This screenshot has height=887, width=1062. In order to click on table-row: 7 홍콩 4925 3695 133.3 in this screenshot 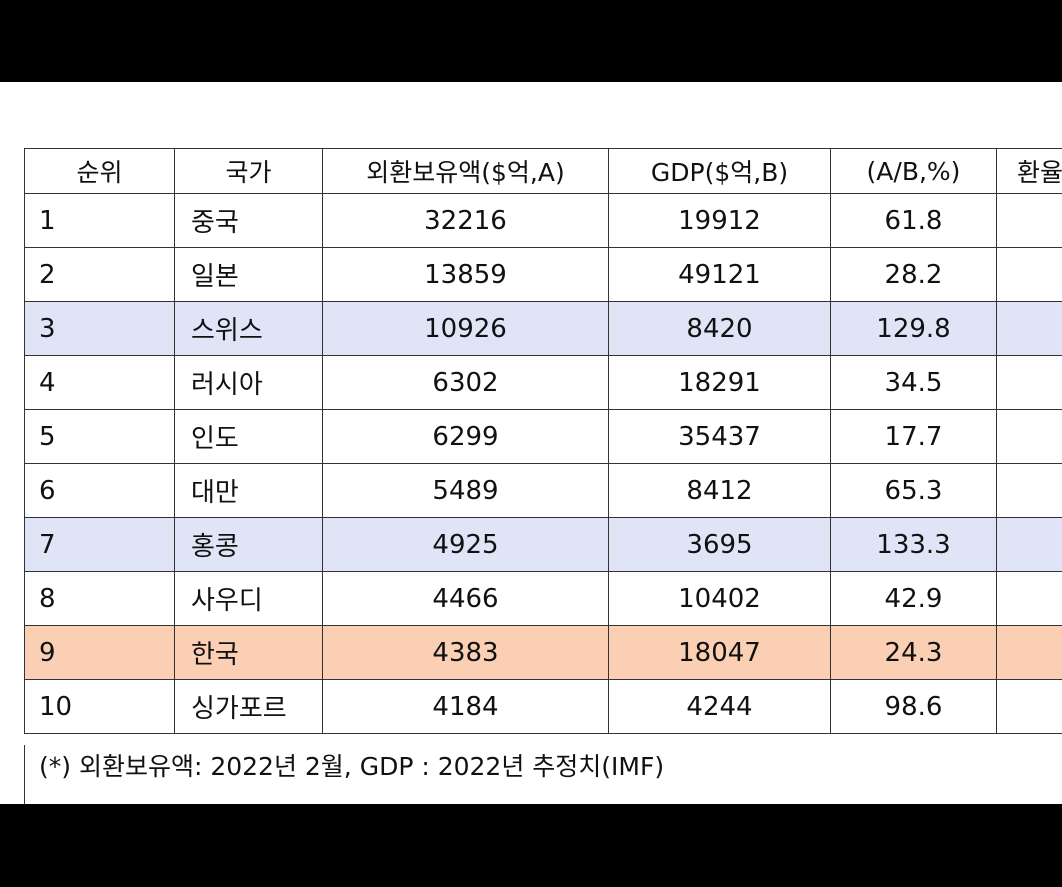, I will do `click(543, 544)`.